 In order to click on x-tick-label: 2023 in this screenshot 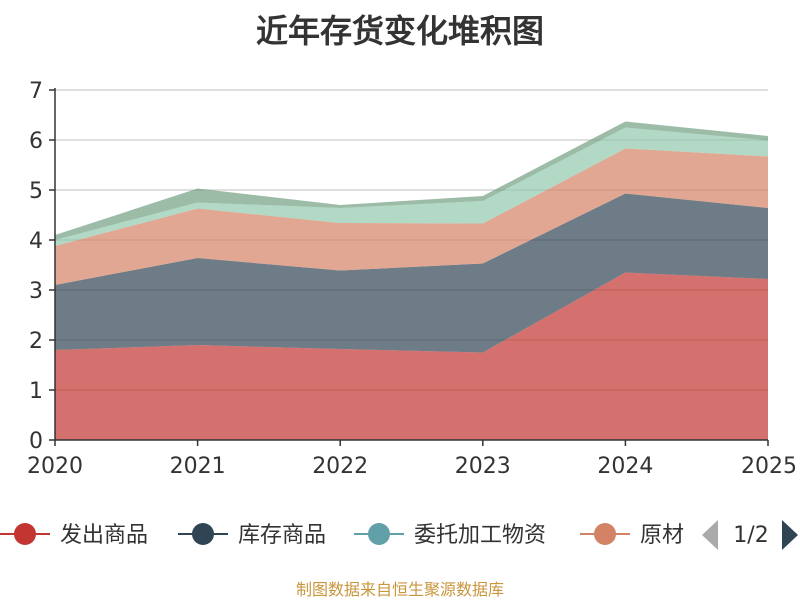, I will do `click(483, 466)`.